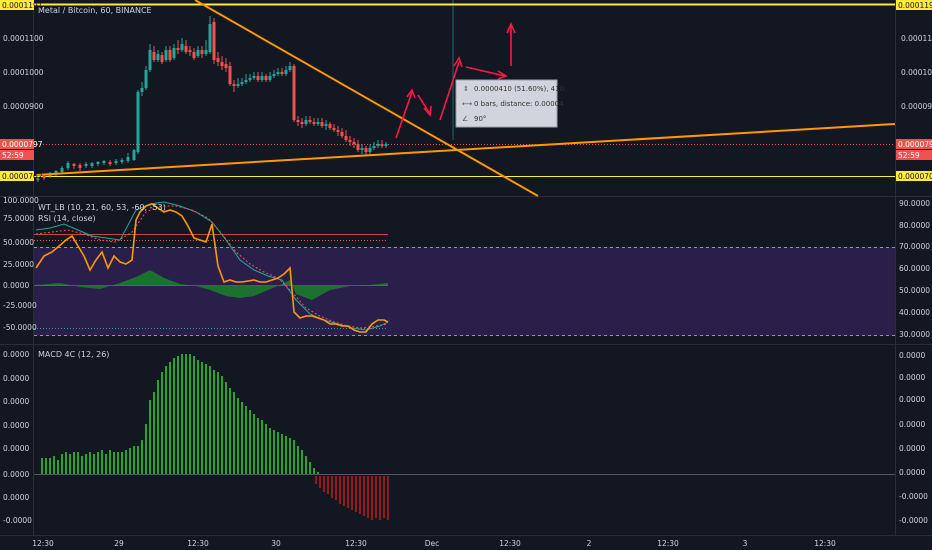 This screenshot has height=550, width=932. I want to click on countdown-badge-left, so click(17, 155).